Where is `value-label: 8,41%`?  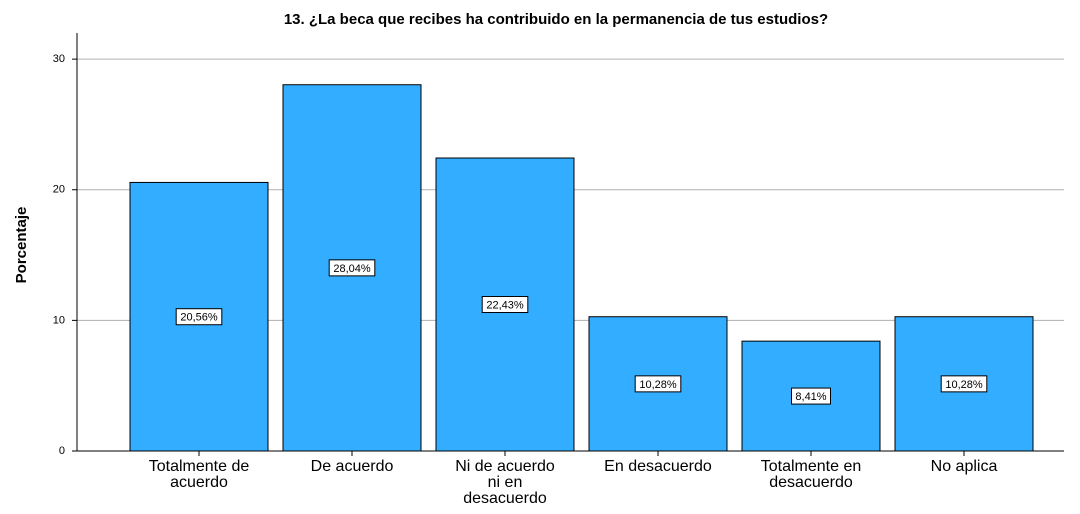 value-label: 8,41% is located at coordinates (810, 397).